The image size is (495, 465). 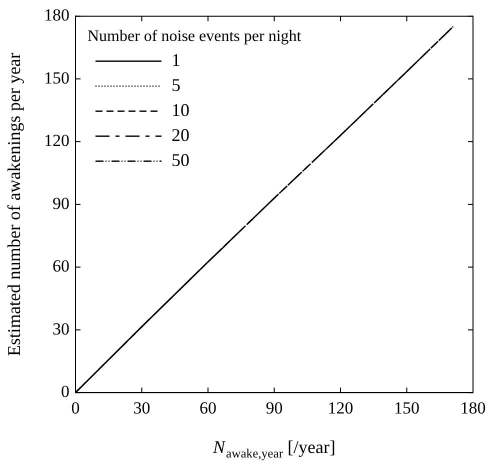 I want to click on x-tick-label: 180, so click(x=473, y=408).